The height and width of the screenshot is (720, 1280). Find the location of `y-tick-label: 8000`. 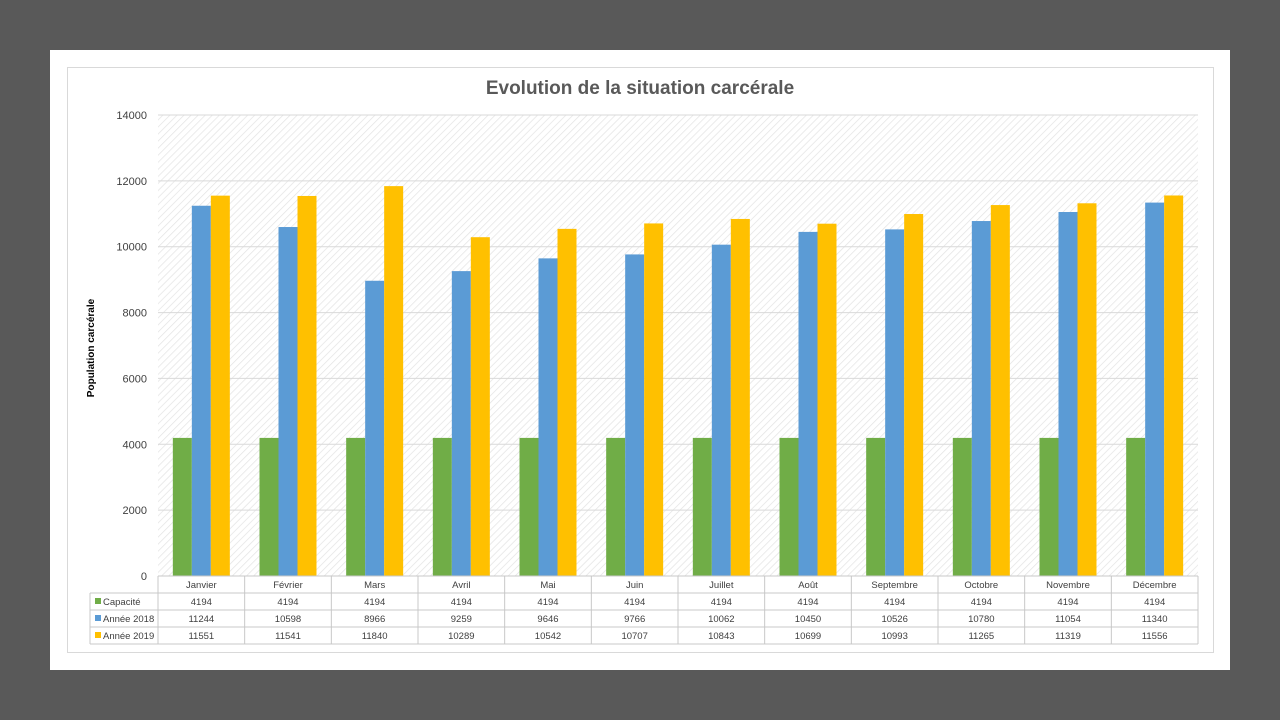

y-tick-label: 8000 is located at coordinates (135, 314).